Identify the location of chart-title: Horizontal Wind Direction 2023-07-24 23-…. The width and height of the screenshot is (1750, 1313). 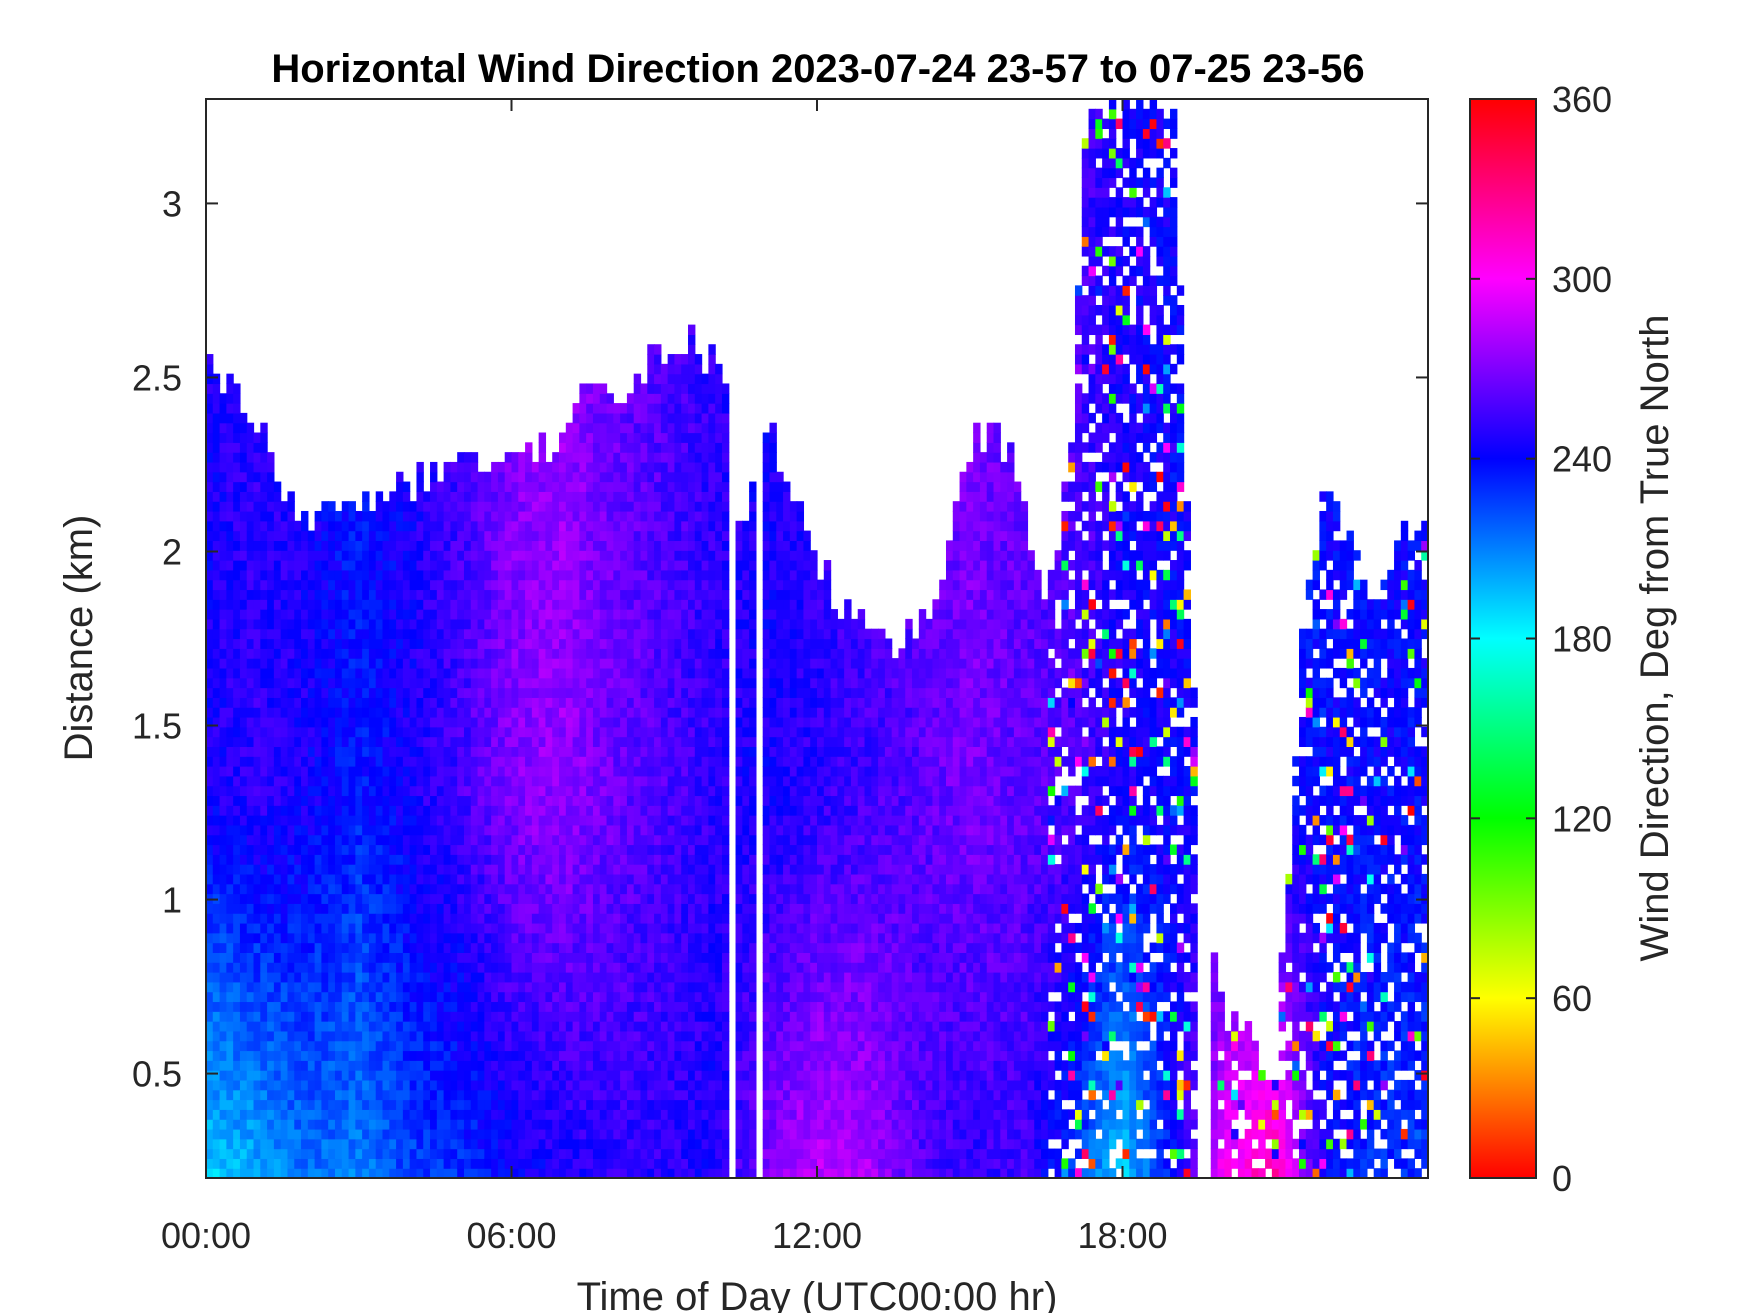
(817, 69).